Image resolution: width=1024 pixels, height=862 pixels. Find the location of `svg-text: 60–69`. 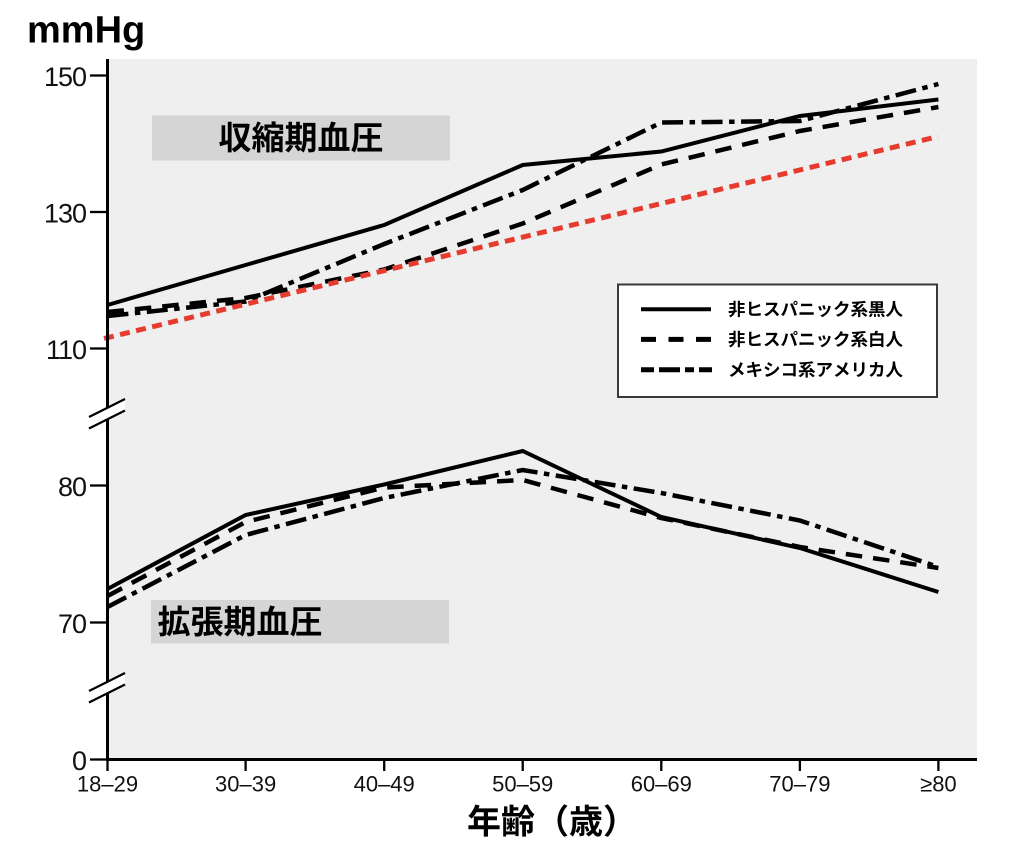

svg-text: 60–69 is located at coordinates (661, 784).